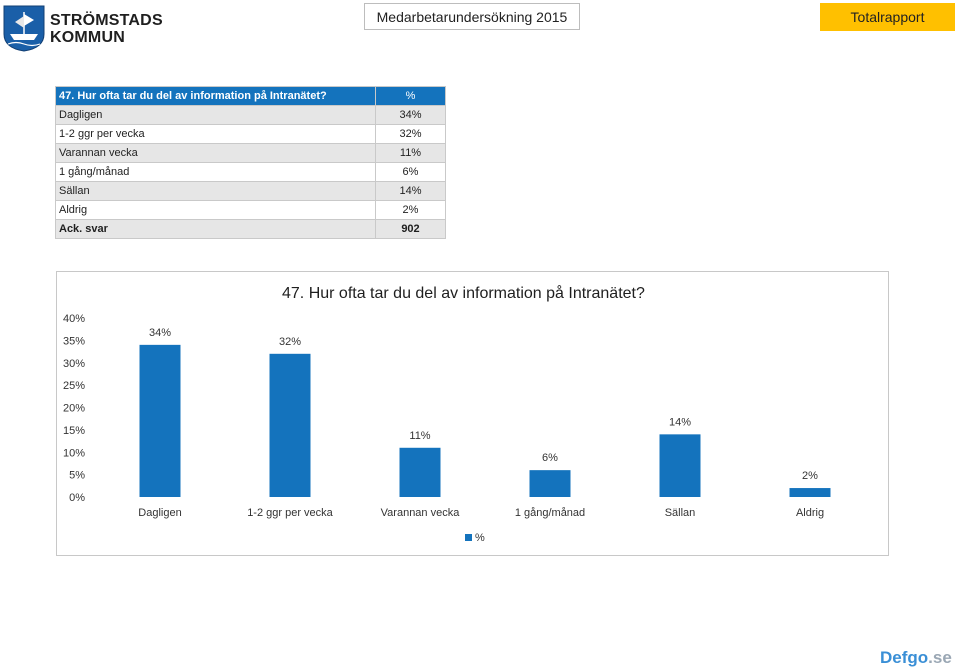 The width and height of the screenshot is (960, 669). What do you see at coordinates (74, 453) in the screenshot?
I see `y-tick-label: 10%` at bounding box center [74, 453].